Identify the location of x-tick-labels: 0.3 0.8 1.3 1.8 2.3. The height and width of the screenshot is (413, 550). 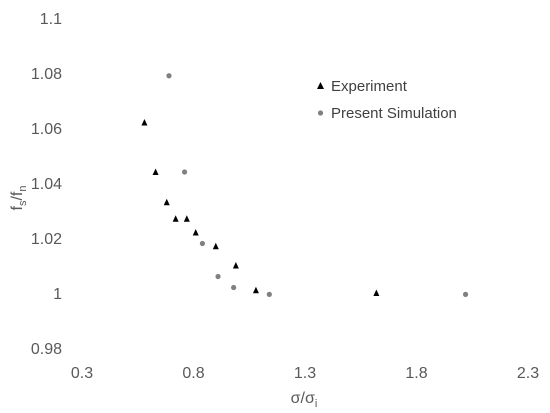
(305, 373).